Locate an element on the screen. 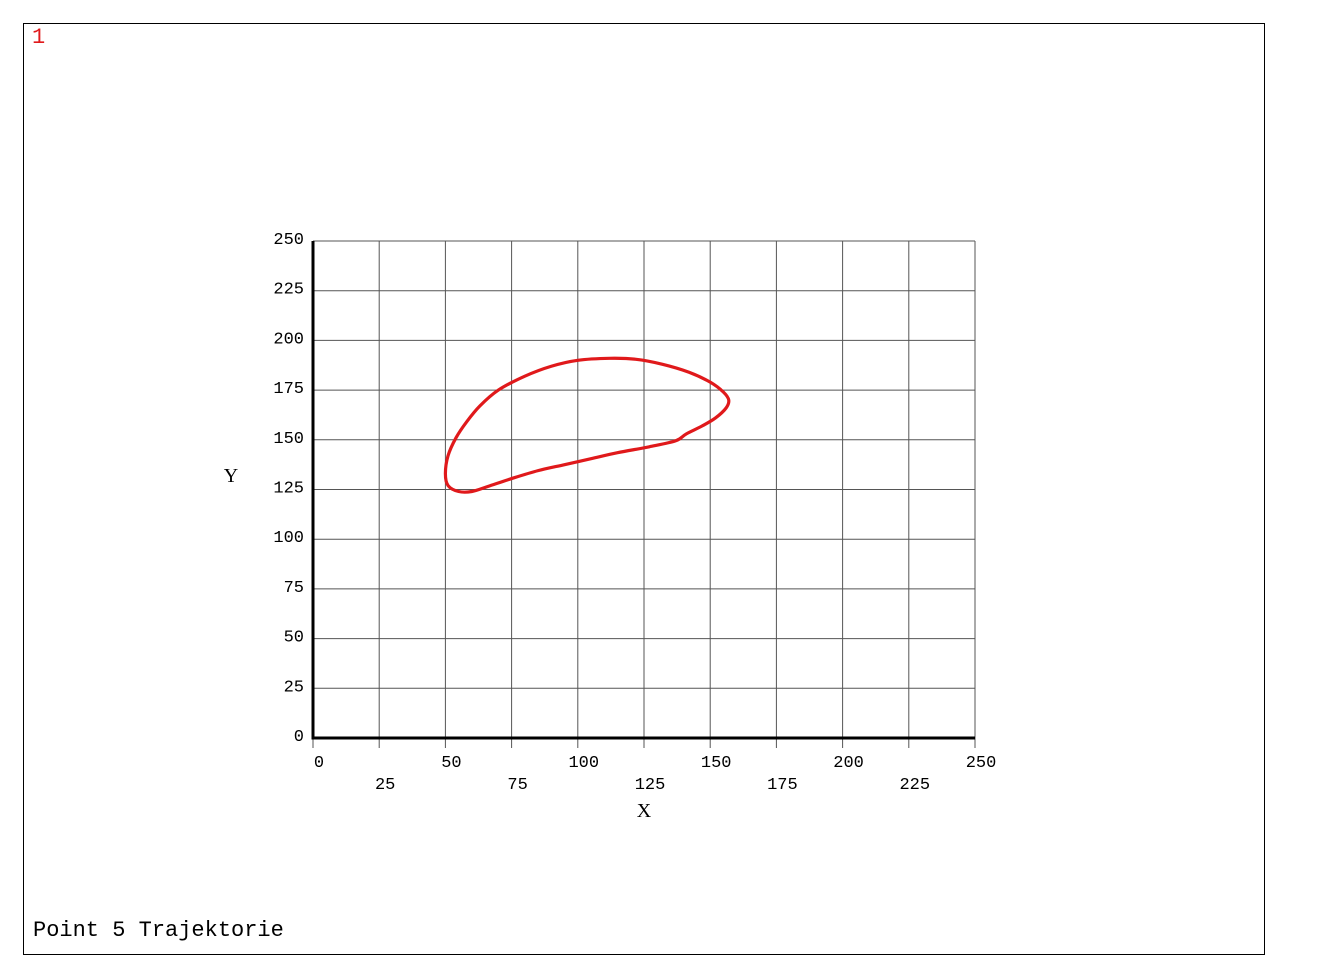 The image size is (1336, 979). window-number: 1 is located at coordinates (39, 37).